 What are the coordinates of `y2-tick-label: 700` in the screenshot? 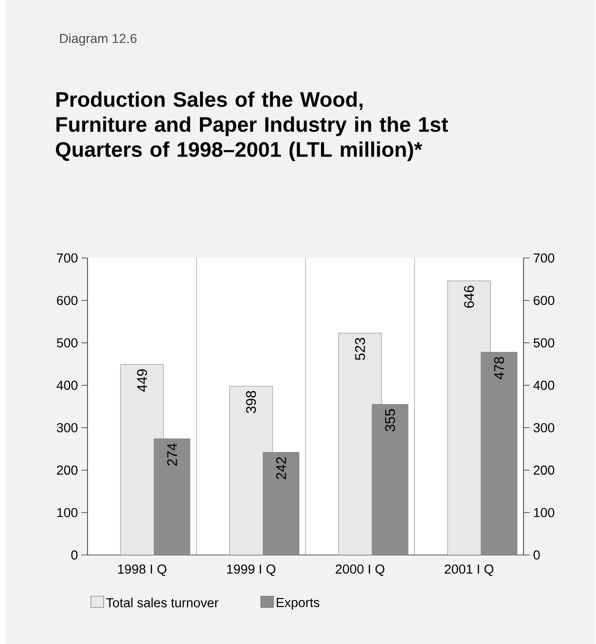 It's located at (544, 258).